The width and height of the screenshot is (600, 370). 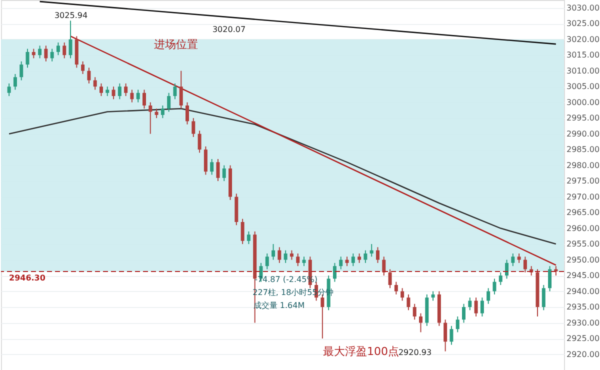 What do you see at coordinates (361, 351) in the screenshot?
I see `annotation: 最大浮盈100点` at bounding box center [361, 351].